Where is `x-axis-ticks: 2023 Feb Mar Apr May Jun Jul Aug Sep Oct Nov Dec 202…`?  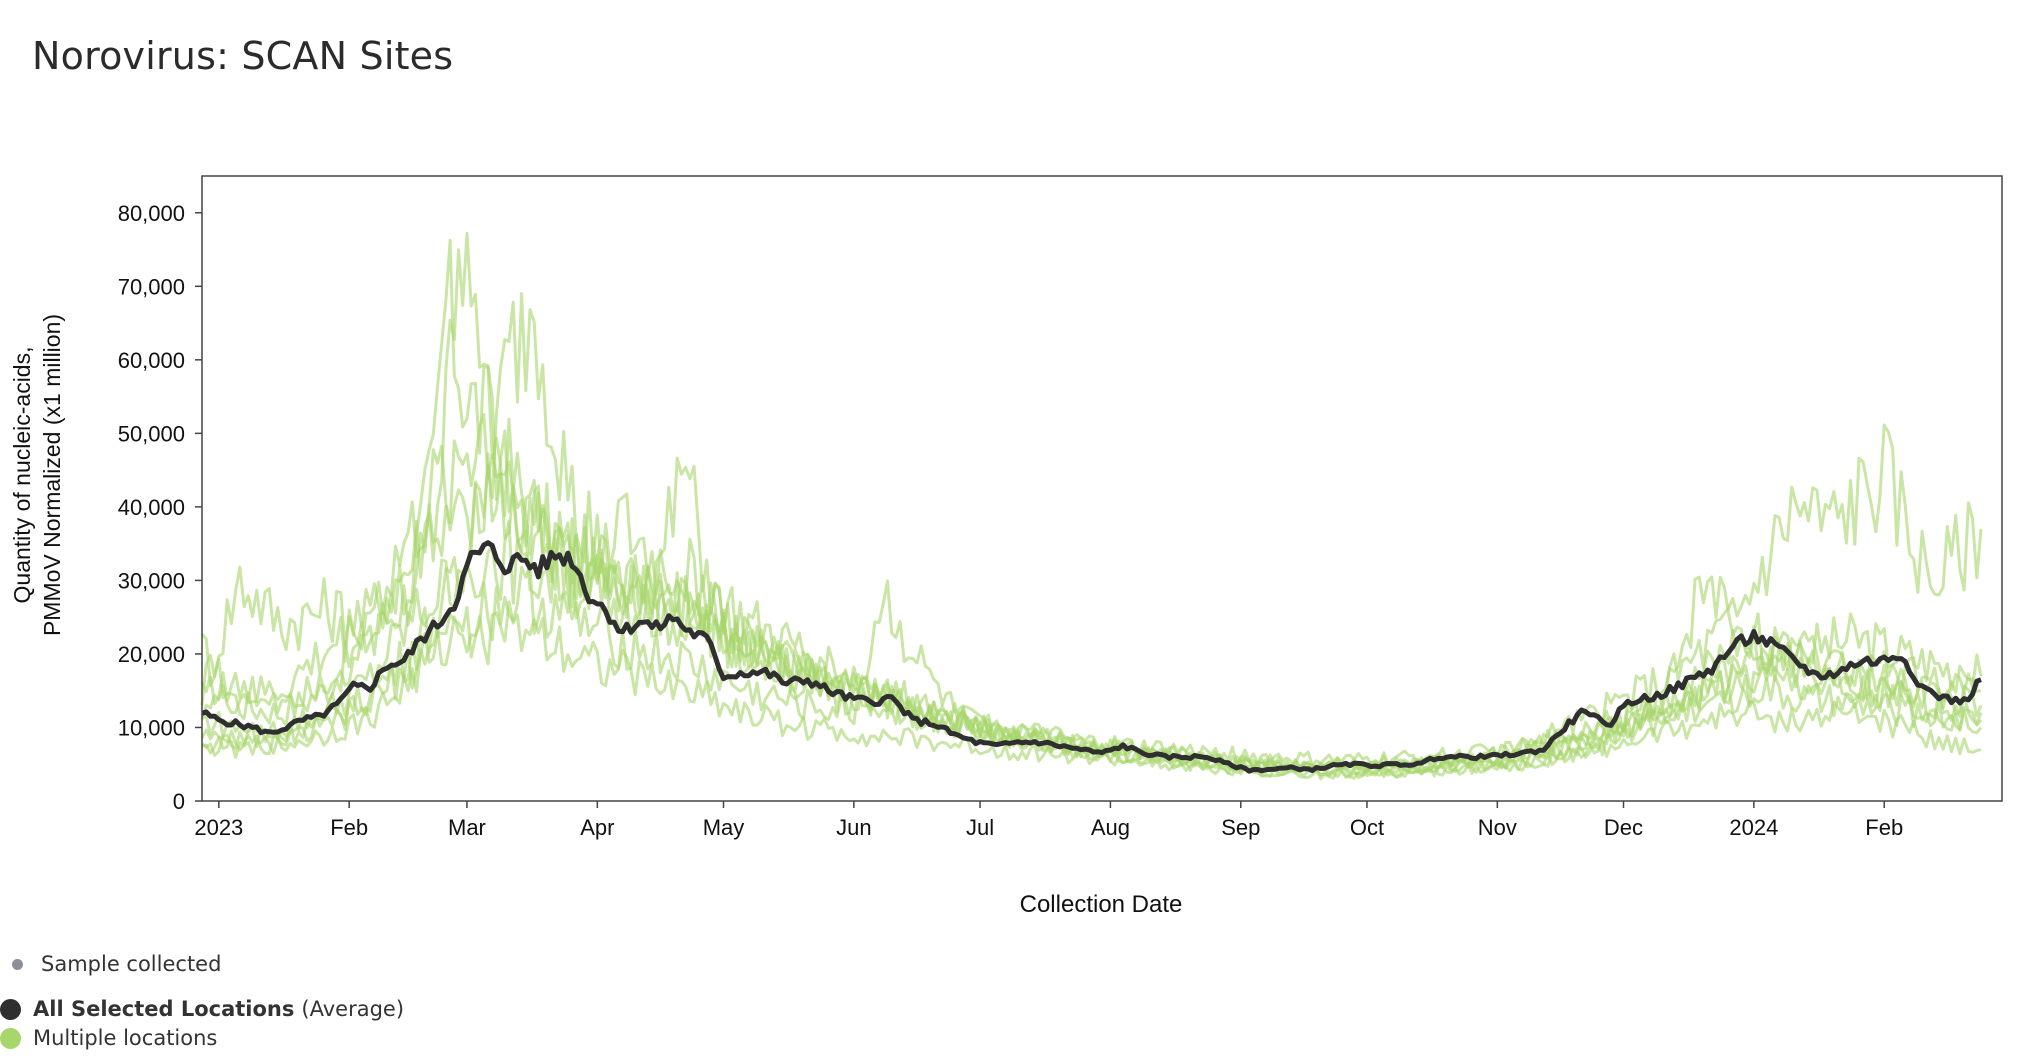 x-axis-ticks: 2023 Feb Mar Apr May Jun Jul Aug Sep Oct Nov Dec 202… is located at coordinates (1048, 820).